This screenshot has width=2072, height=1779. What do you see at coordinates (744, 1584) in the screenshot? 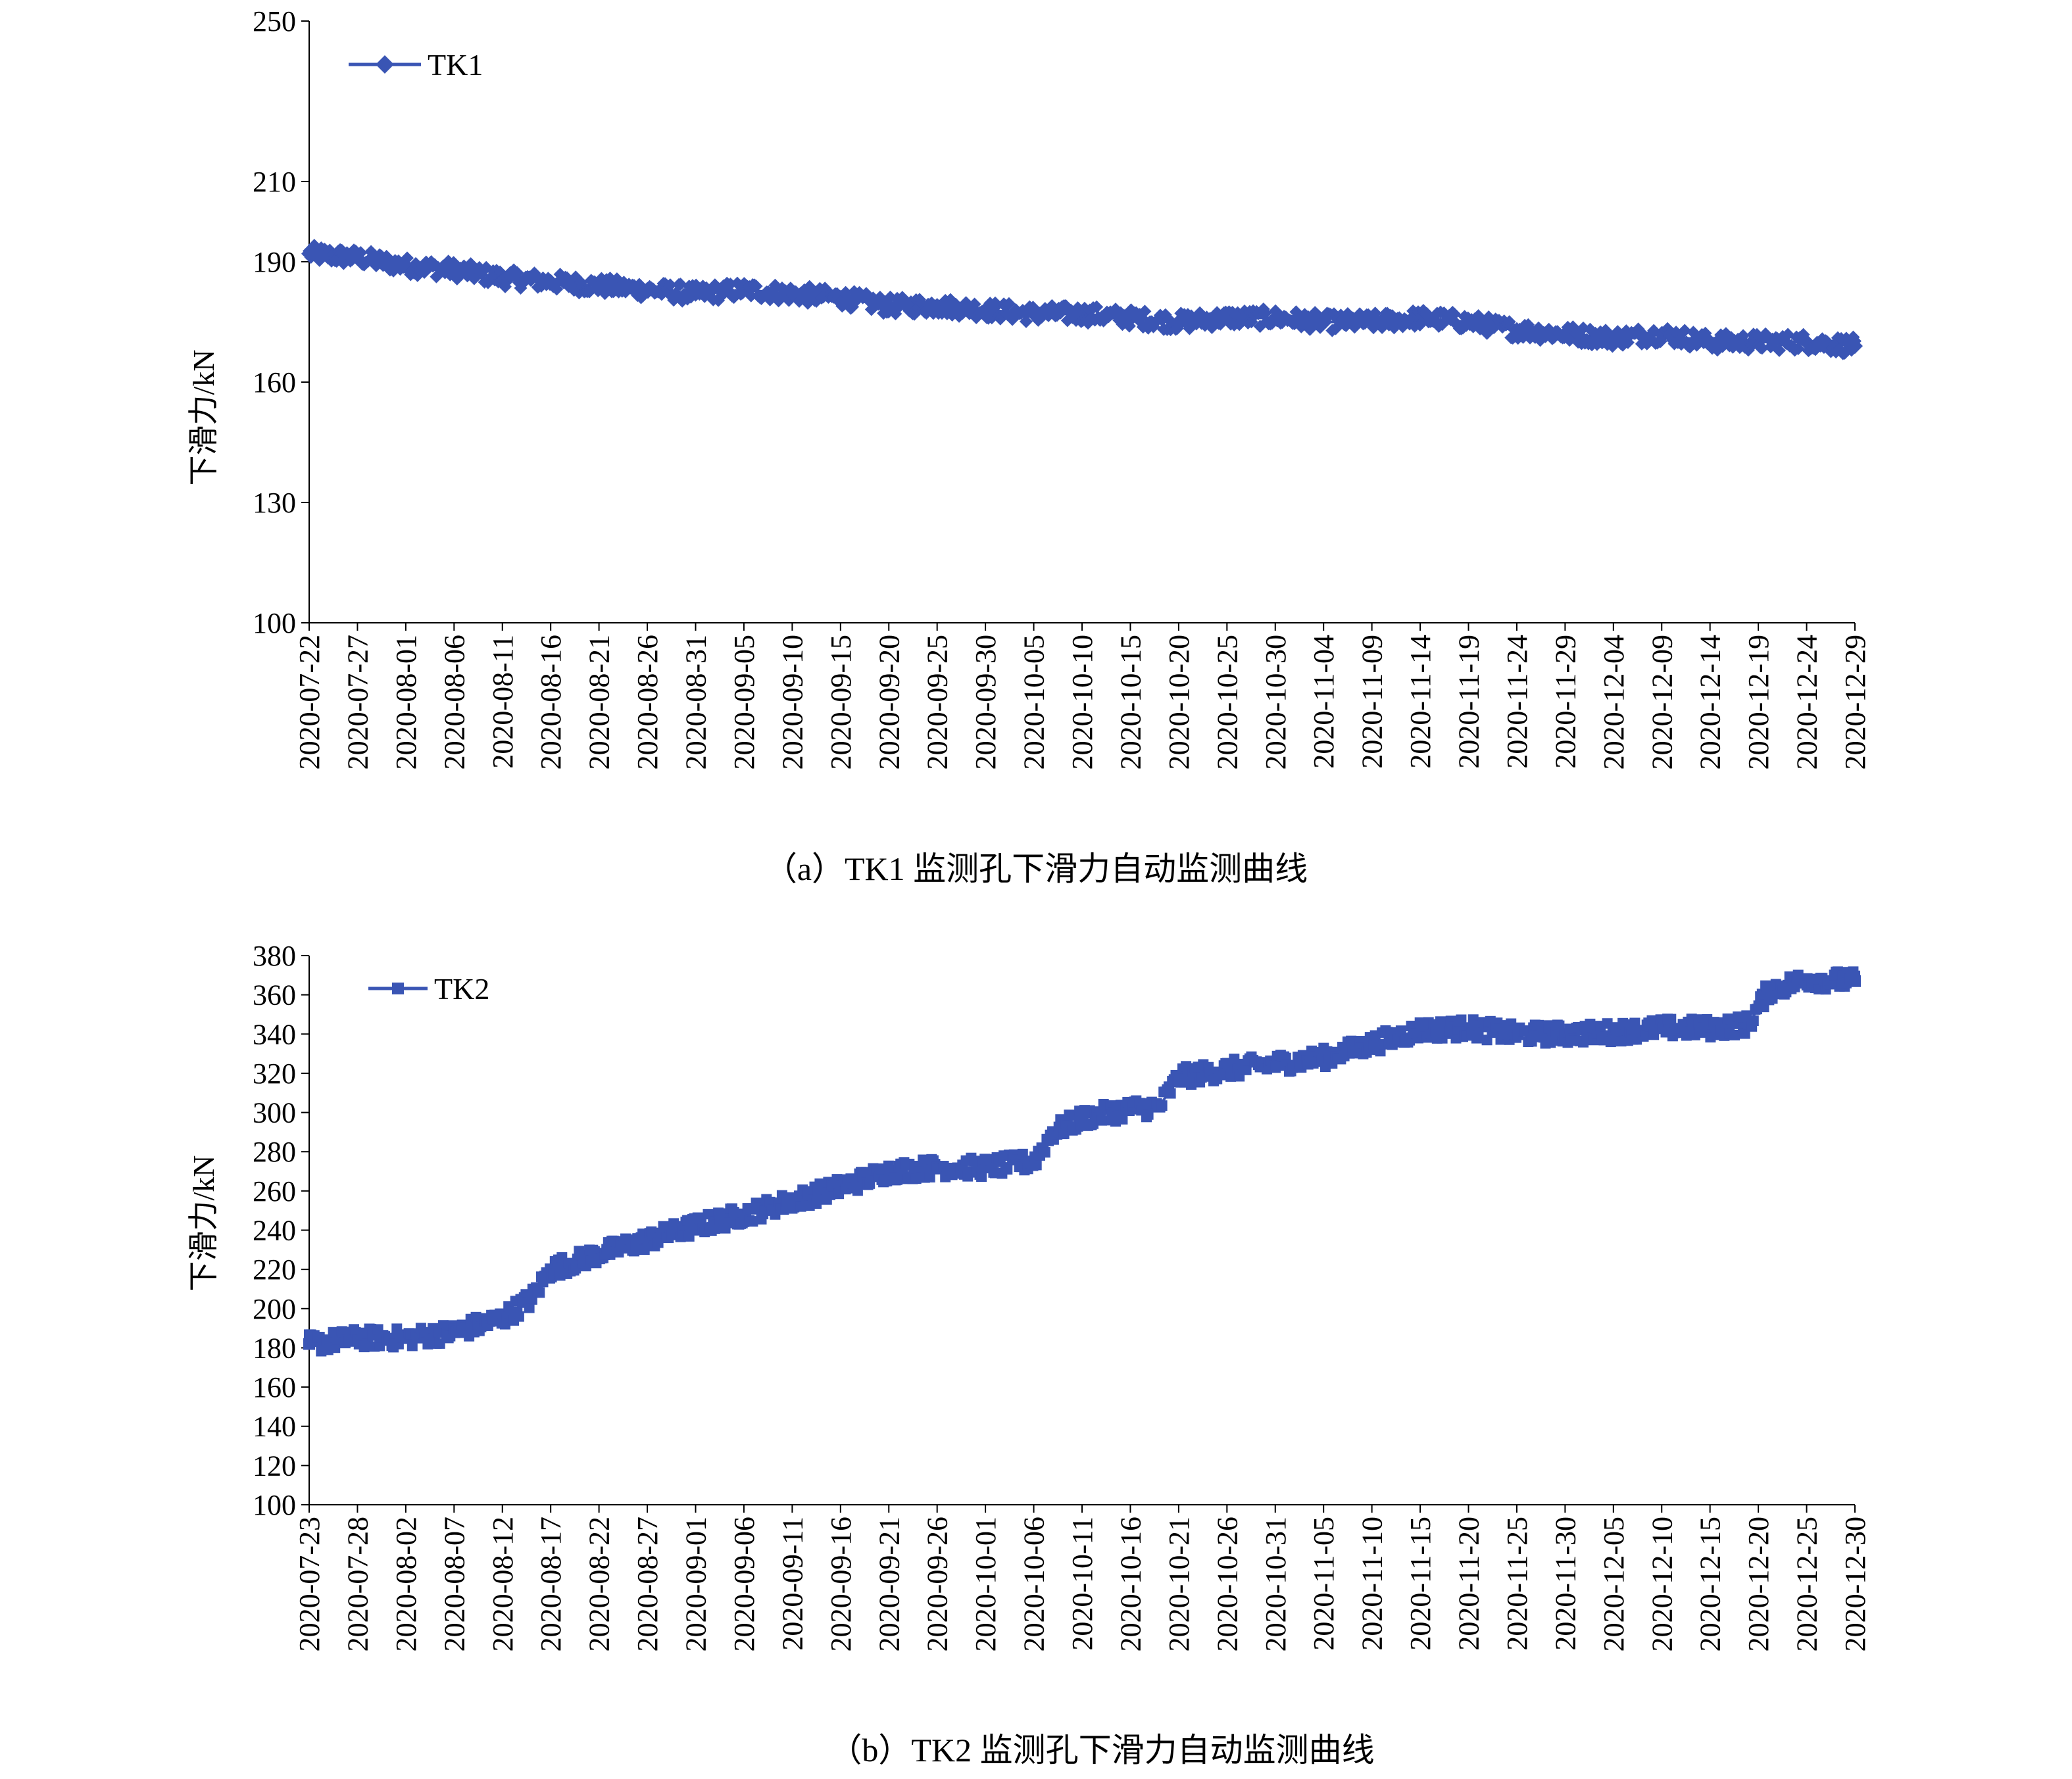
I see `chart-b-x-tick-label: 2020-09-06` at bounding box center [744, 1584].